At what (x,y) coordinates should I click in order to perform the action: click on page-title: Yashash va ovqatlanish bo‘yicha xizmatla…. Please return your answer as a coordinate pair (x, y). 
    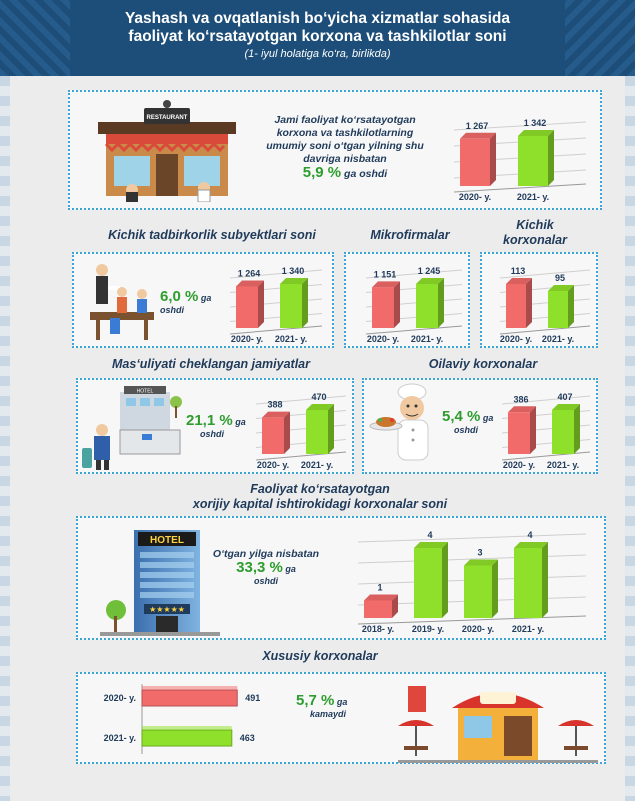
    Looking at the image, I should click on (317, 23).